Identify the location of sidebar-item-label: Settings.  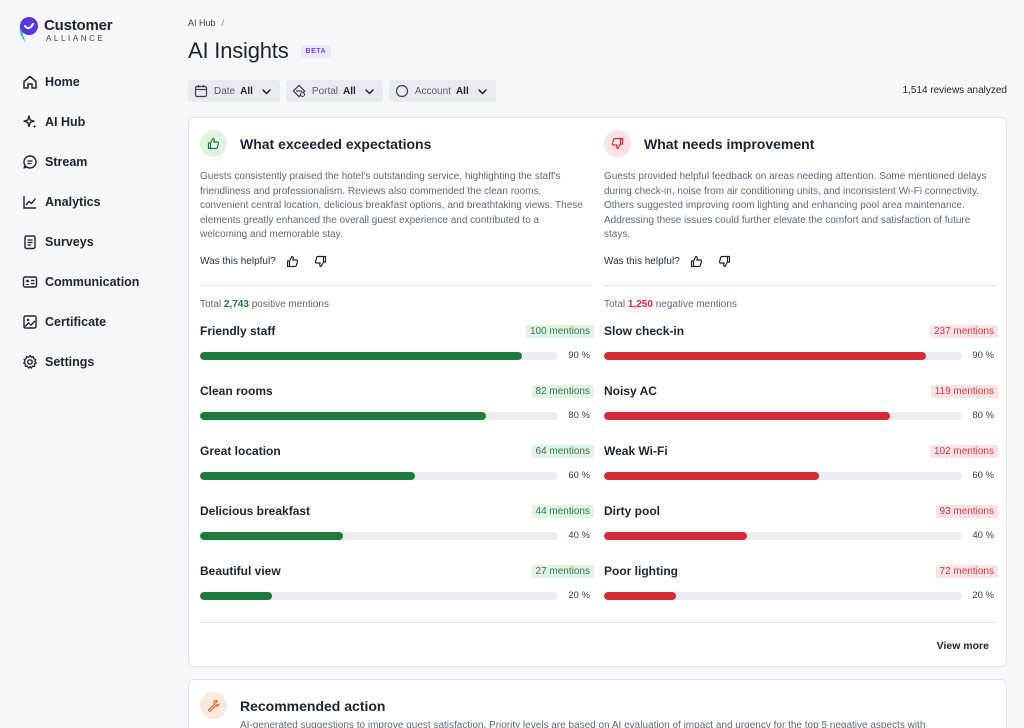
(70, 362).